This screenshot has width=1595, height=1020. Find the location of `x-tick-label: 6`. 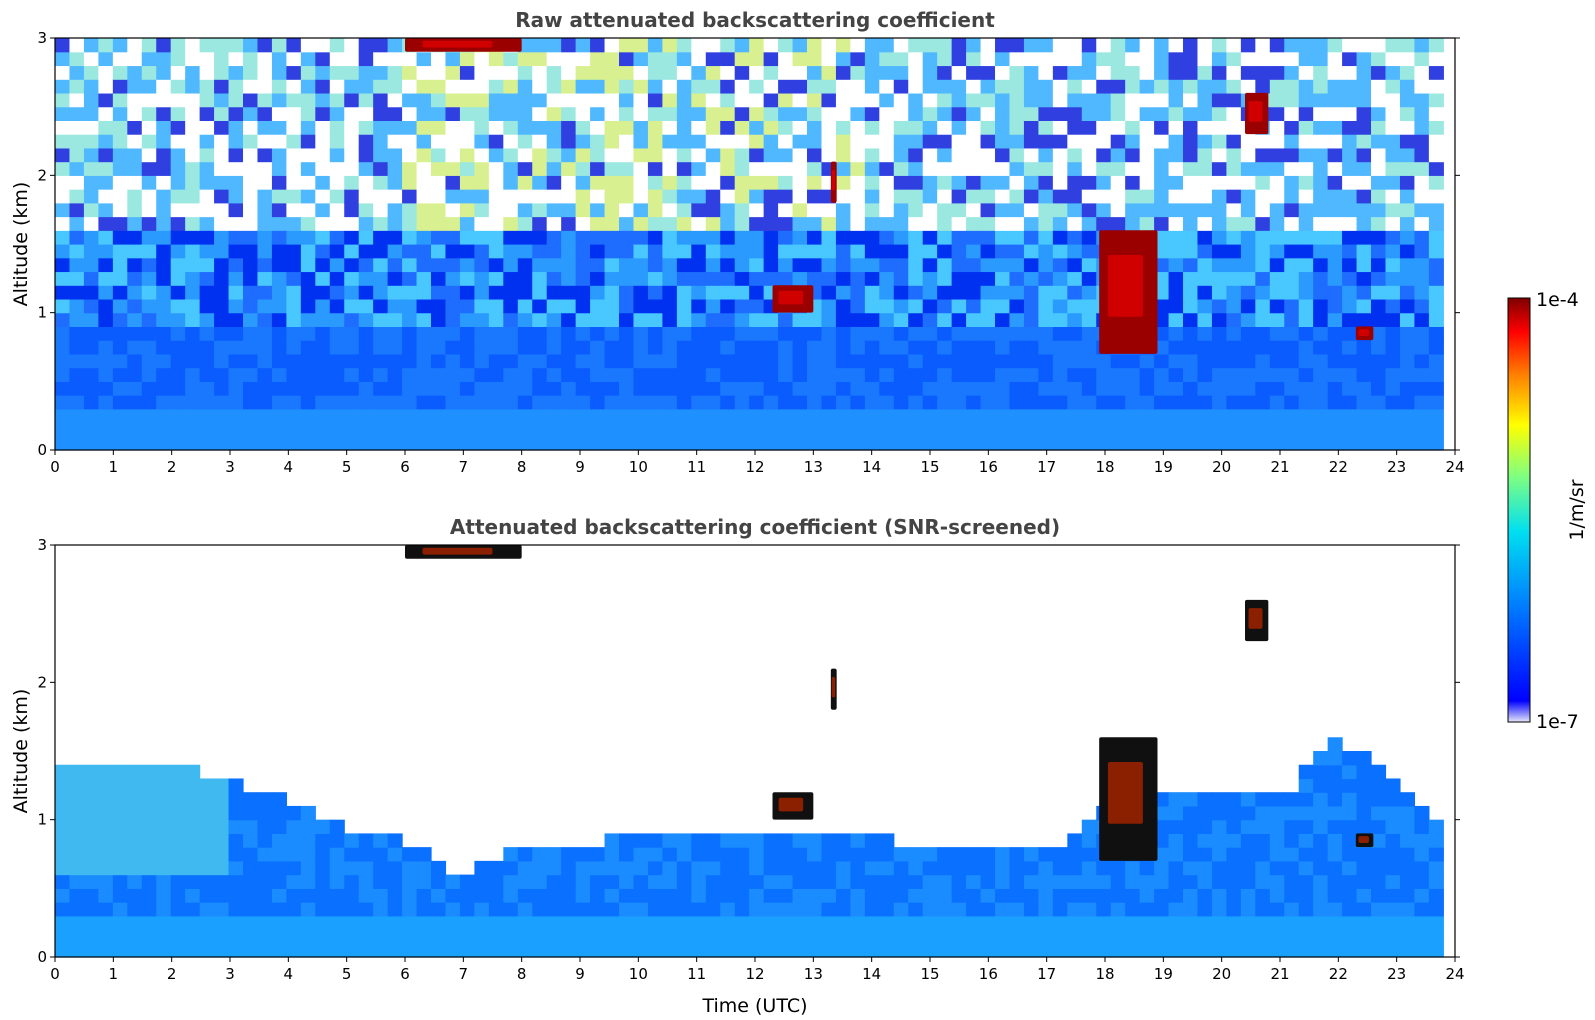

x-tick-label: 6 is located at coordinates (405, 467).